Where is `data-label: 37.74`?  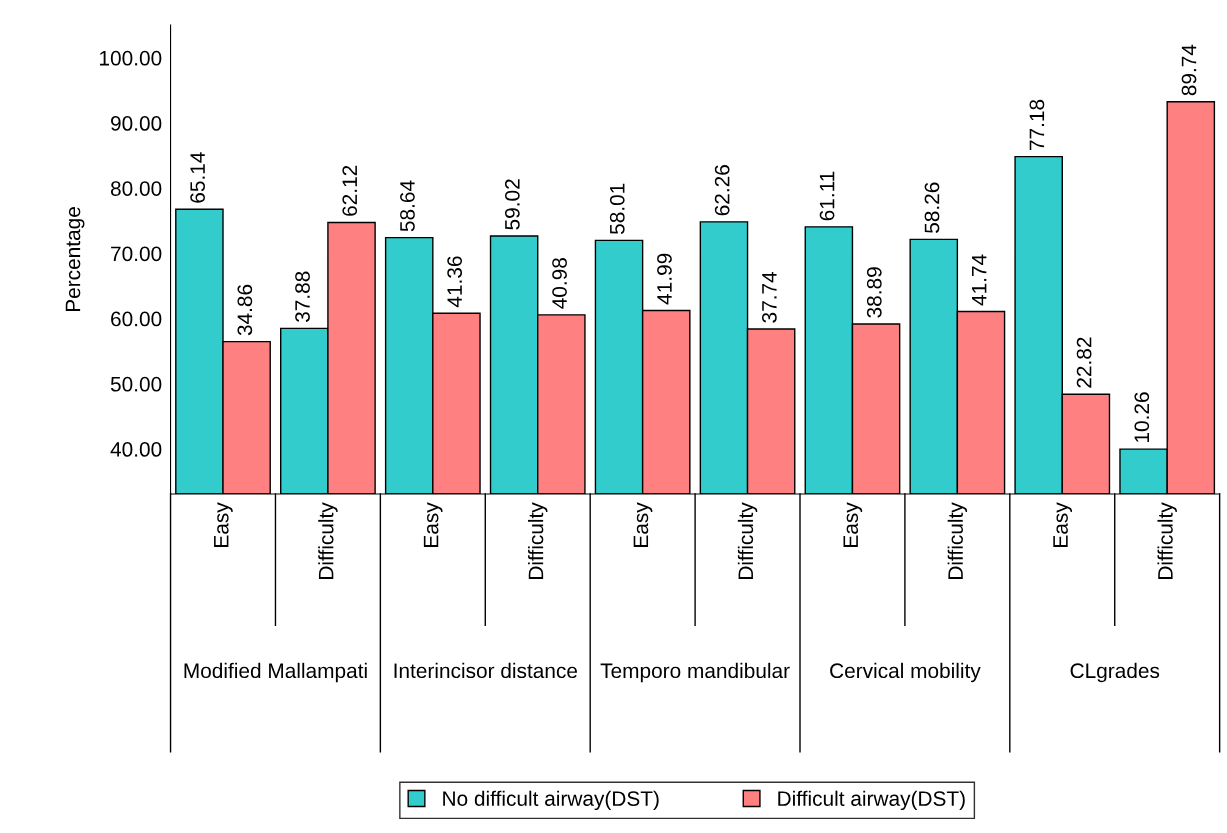
data-label: 37.74 is located at coordinates (769, 297).